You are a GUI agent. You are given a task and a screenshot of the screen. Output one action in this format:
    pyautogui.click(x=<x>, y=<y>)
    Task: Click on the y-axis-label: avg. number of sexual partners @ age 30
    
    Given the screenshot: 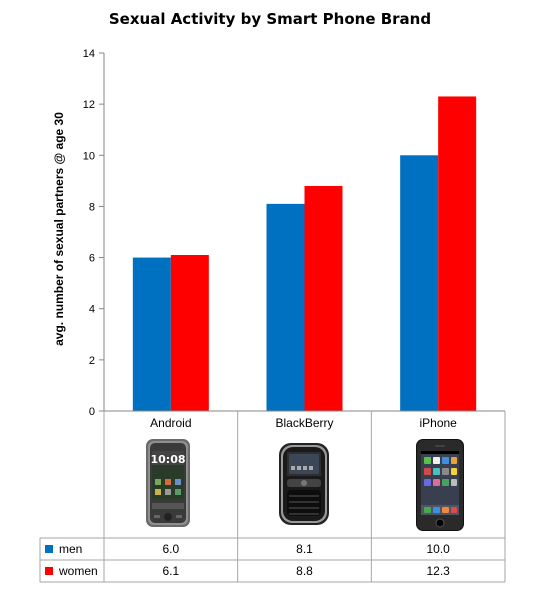 What is the action you would take?
    pyautogui.click(x=59, y=229)
    